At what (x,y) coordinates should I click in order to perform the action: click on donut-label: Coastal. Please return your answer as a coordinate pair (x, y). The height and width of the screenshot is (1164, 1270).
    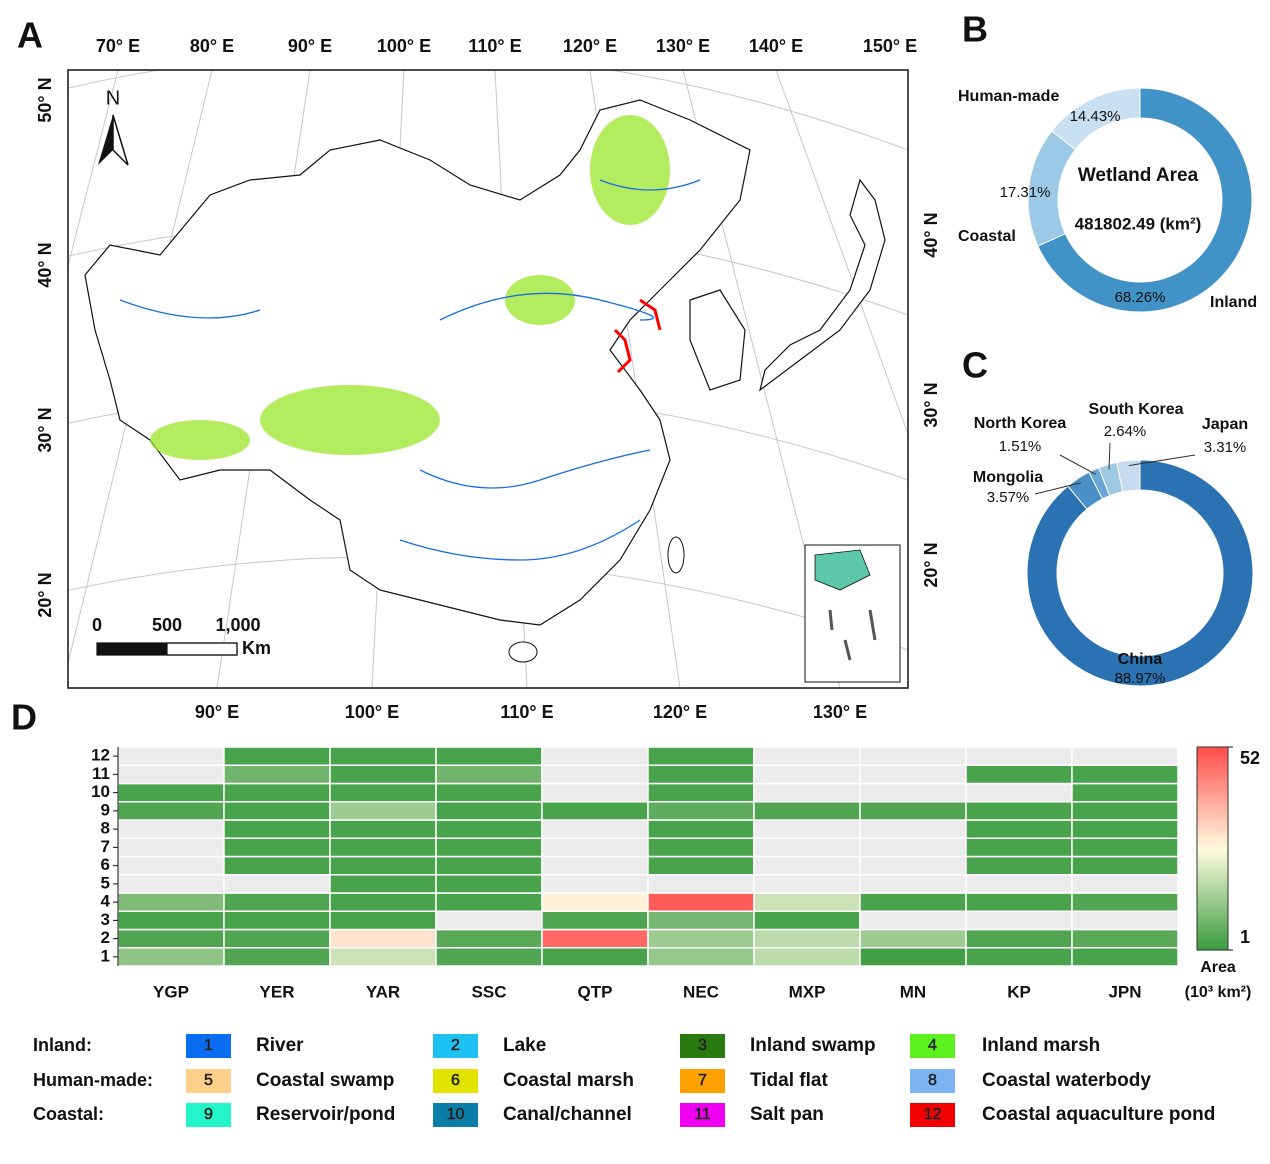
    Looking at the image, I should click on (987, 236).